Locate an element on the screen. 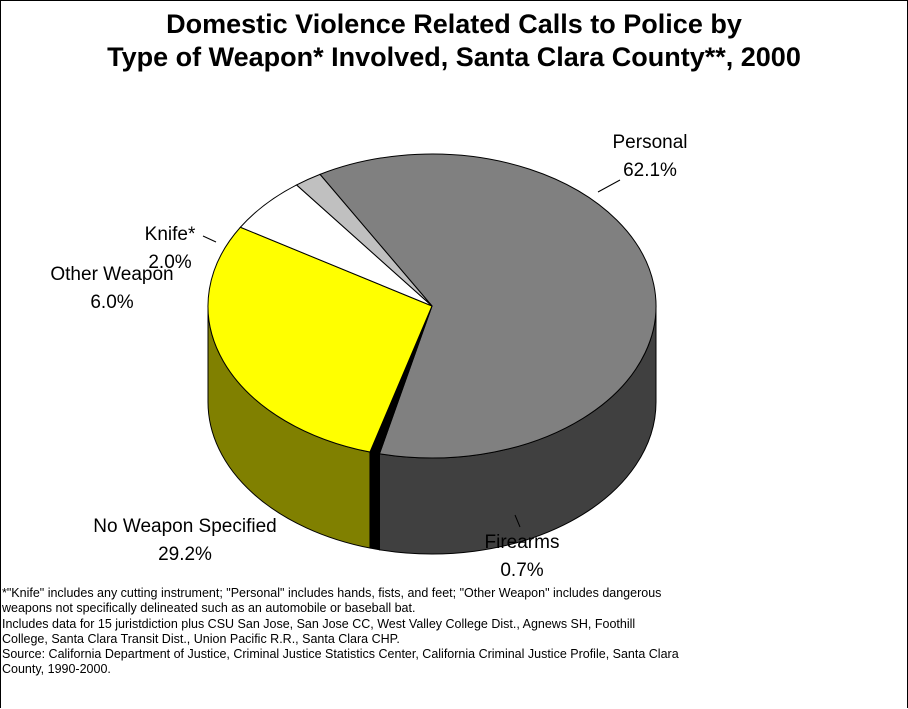  leader-line-knife is located at coordinates (209, 239).